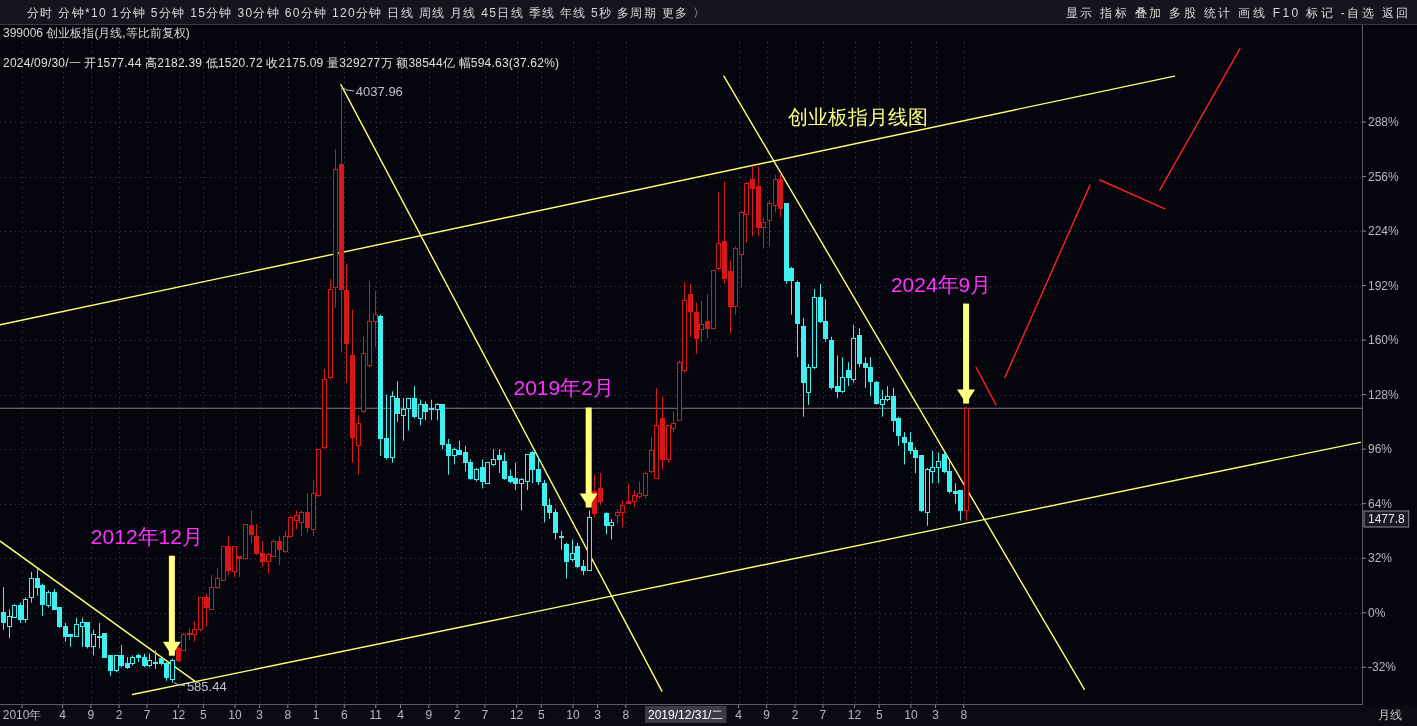 The height and width of the screenshot is (726, 1417). What do you see at coordinates (1383, 122) in the screenshot?
I see `ytick: 288%` at bounding box center [1383, 122].